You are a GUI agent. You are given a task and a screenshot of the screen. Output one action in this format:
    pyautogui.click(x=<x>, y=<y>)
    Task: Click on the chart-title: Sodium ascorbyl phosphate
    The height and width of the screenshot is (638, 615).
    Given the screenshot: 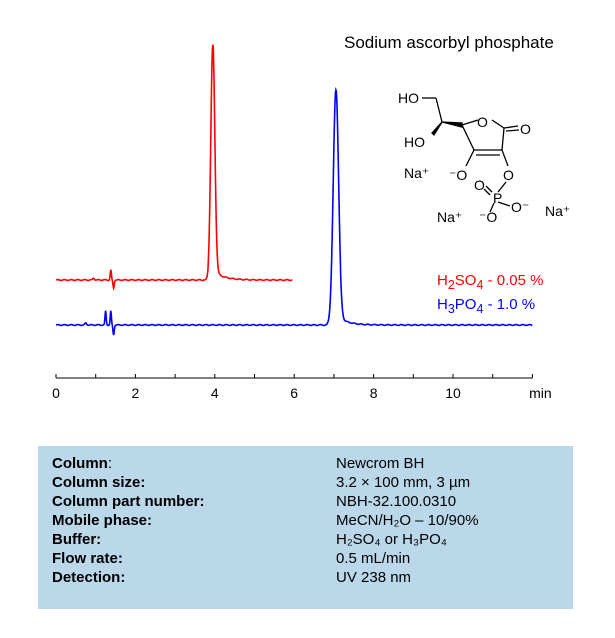 What is the action you would take?
    pyautogui.click(x=449, y=42)
    